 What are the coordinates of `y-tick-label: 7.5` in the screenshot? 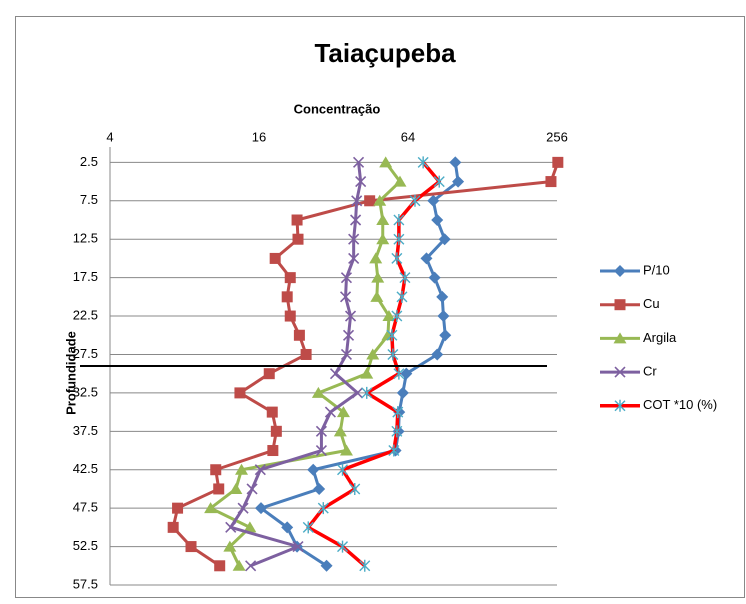 It's located at (89, 199).